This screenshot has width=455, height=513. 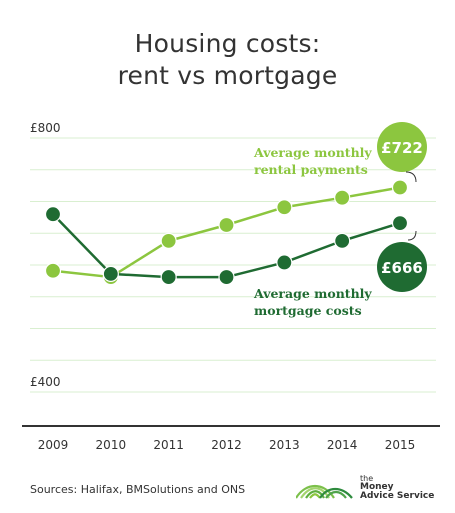 What do you see at coordinates (138, 489) in the screenshot?
I see `source-note: Sources: Halifax, BMSolutions and ONS` at bounding box center [138, 489].